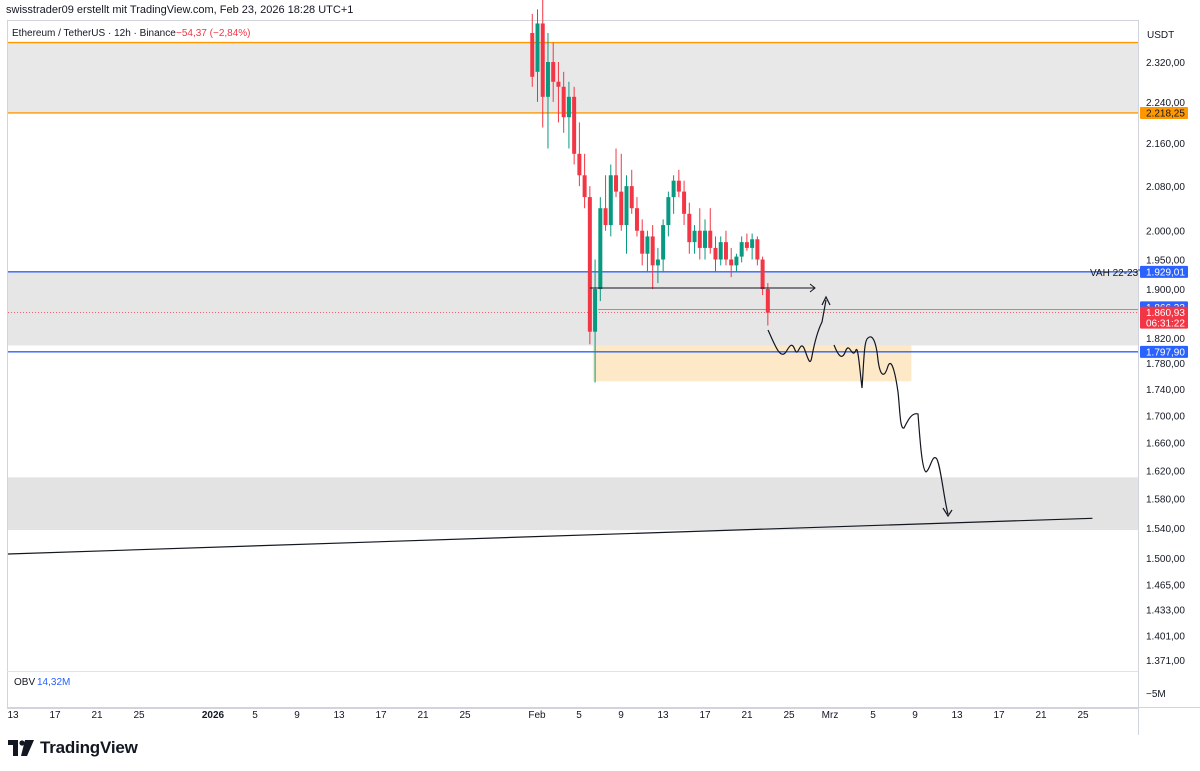 This screenshot has width=1200, height=771. Describe the element at coordinates (24, 682) in the screenshot. I see `obv-label: OBV` at that location.